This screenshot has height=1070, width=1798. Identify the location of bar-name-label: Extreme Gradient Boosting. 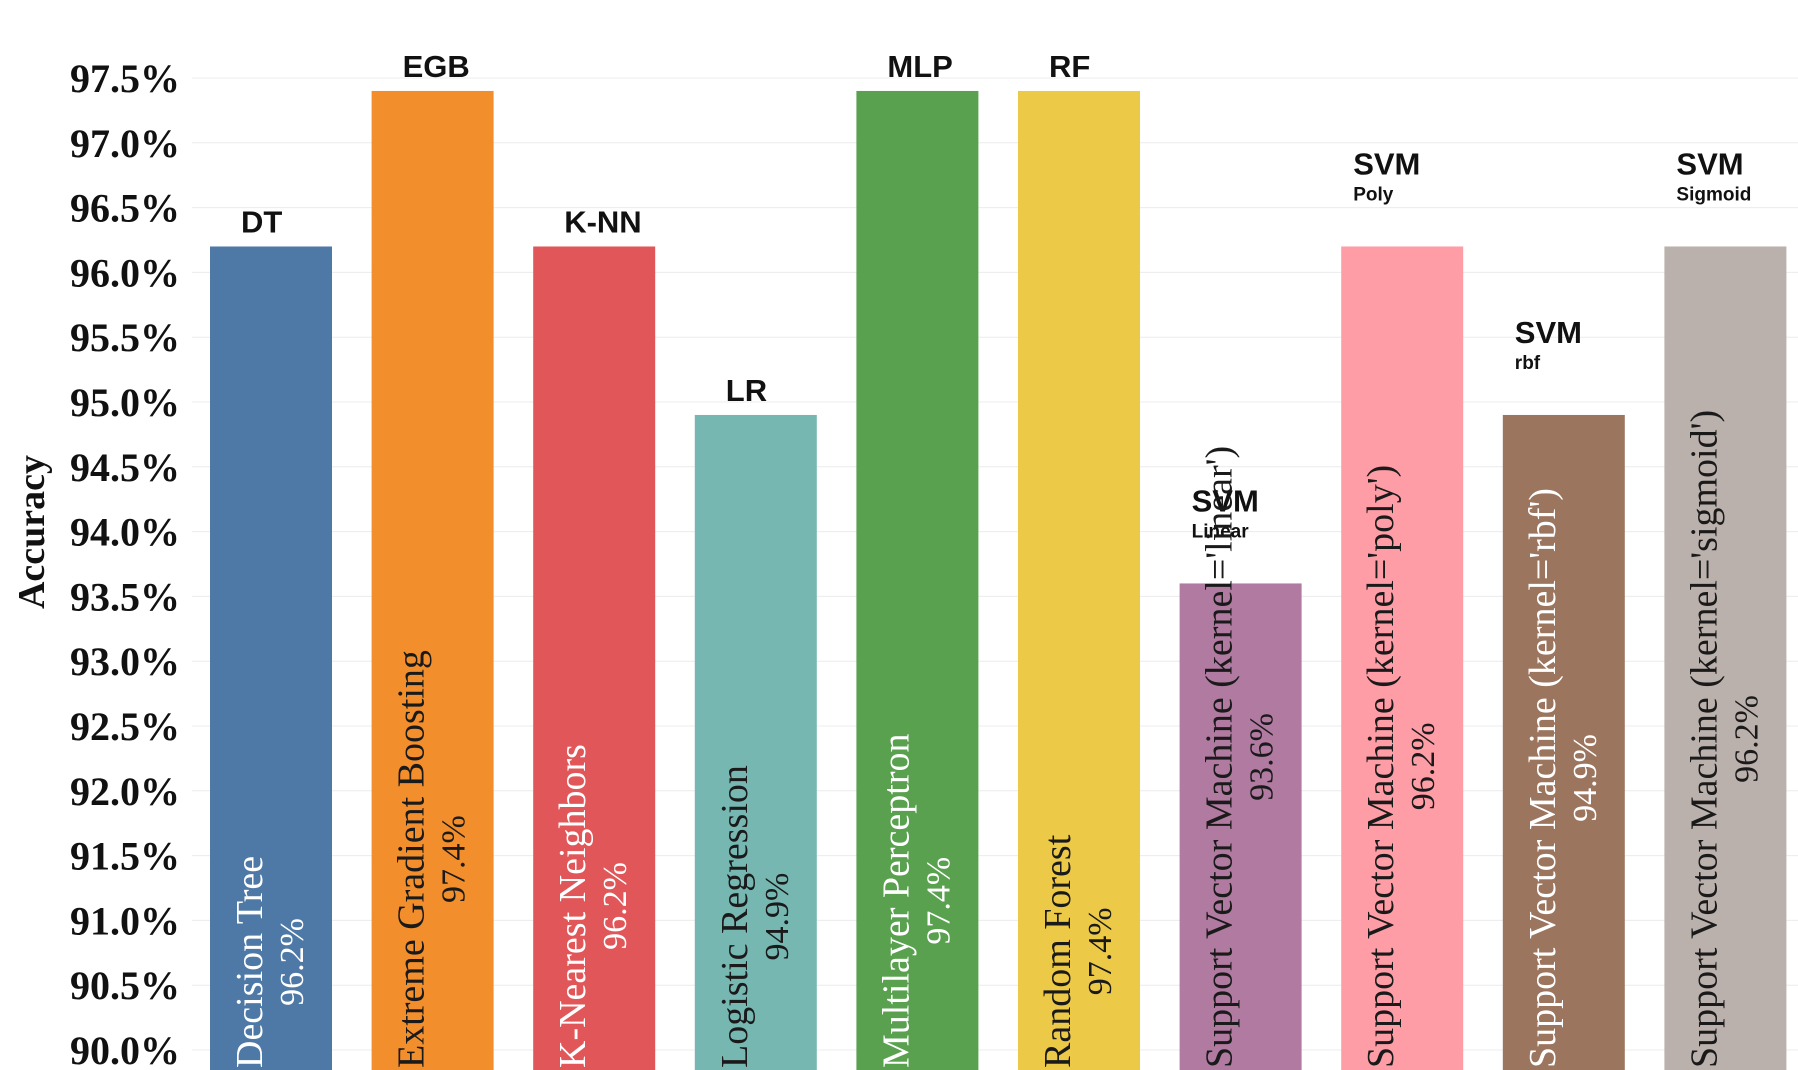
(412, 859).